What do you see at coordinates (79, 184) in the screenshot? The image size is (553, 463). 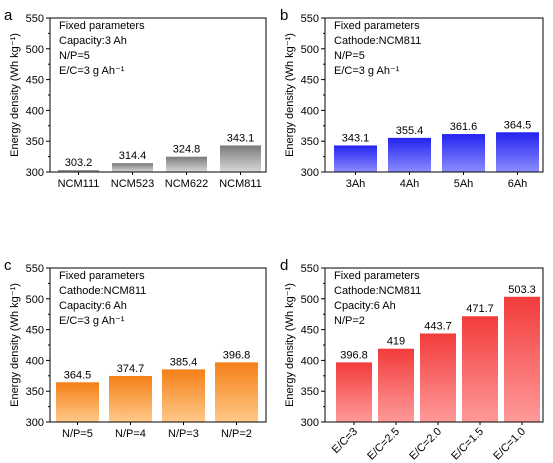 I see `x-tick-label: NCM111` at bounding box center [79, 184].